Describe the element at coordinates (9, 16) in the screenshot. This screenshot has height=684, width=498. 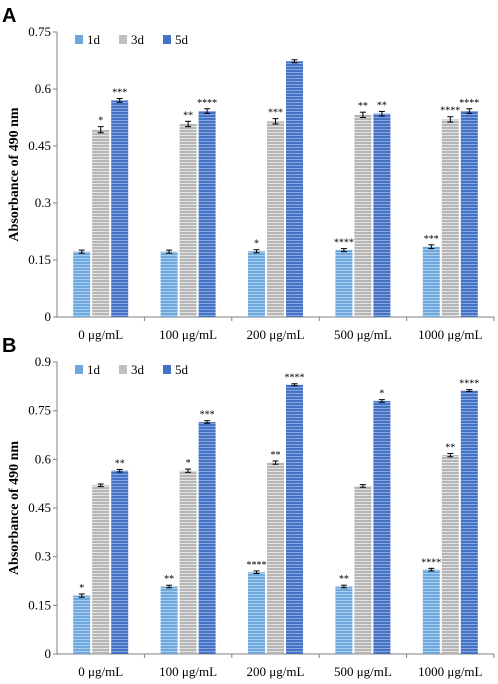
I see `panel-letter: A` at that location.